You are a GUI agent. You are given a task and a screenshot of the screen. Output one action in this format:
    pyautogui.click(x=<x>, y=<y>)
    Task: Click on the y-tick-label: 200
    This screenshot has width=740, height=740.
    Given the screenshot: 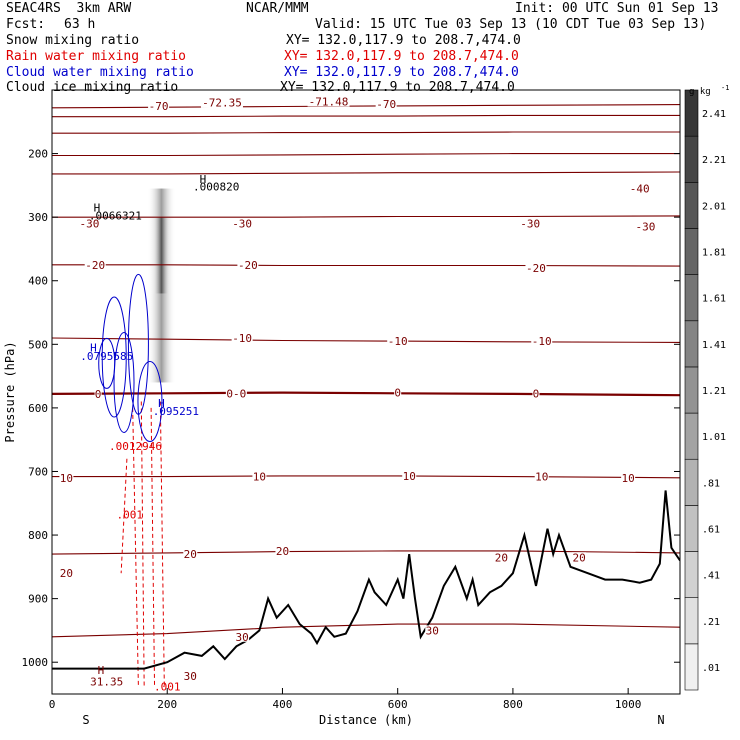 What is the action you would take?
    pyautogui.click(x=38, y=154)
    